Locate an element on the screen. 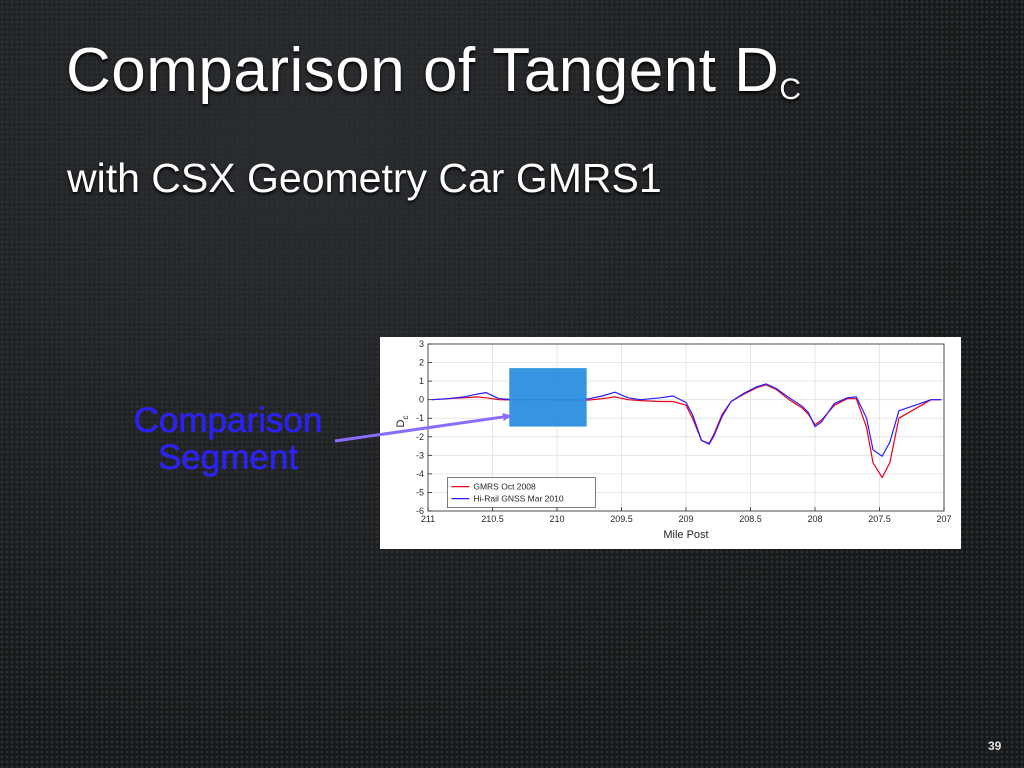 Image resolution: width=1024 pixels, height=768 pixels. y-tick-label: 0 is located at coordinates (421, 400).